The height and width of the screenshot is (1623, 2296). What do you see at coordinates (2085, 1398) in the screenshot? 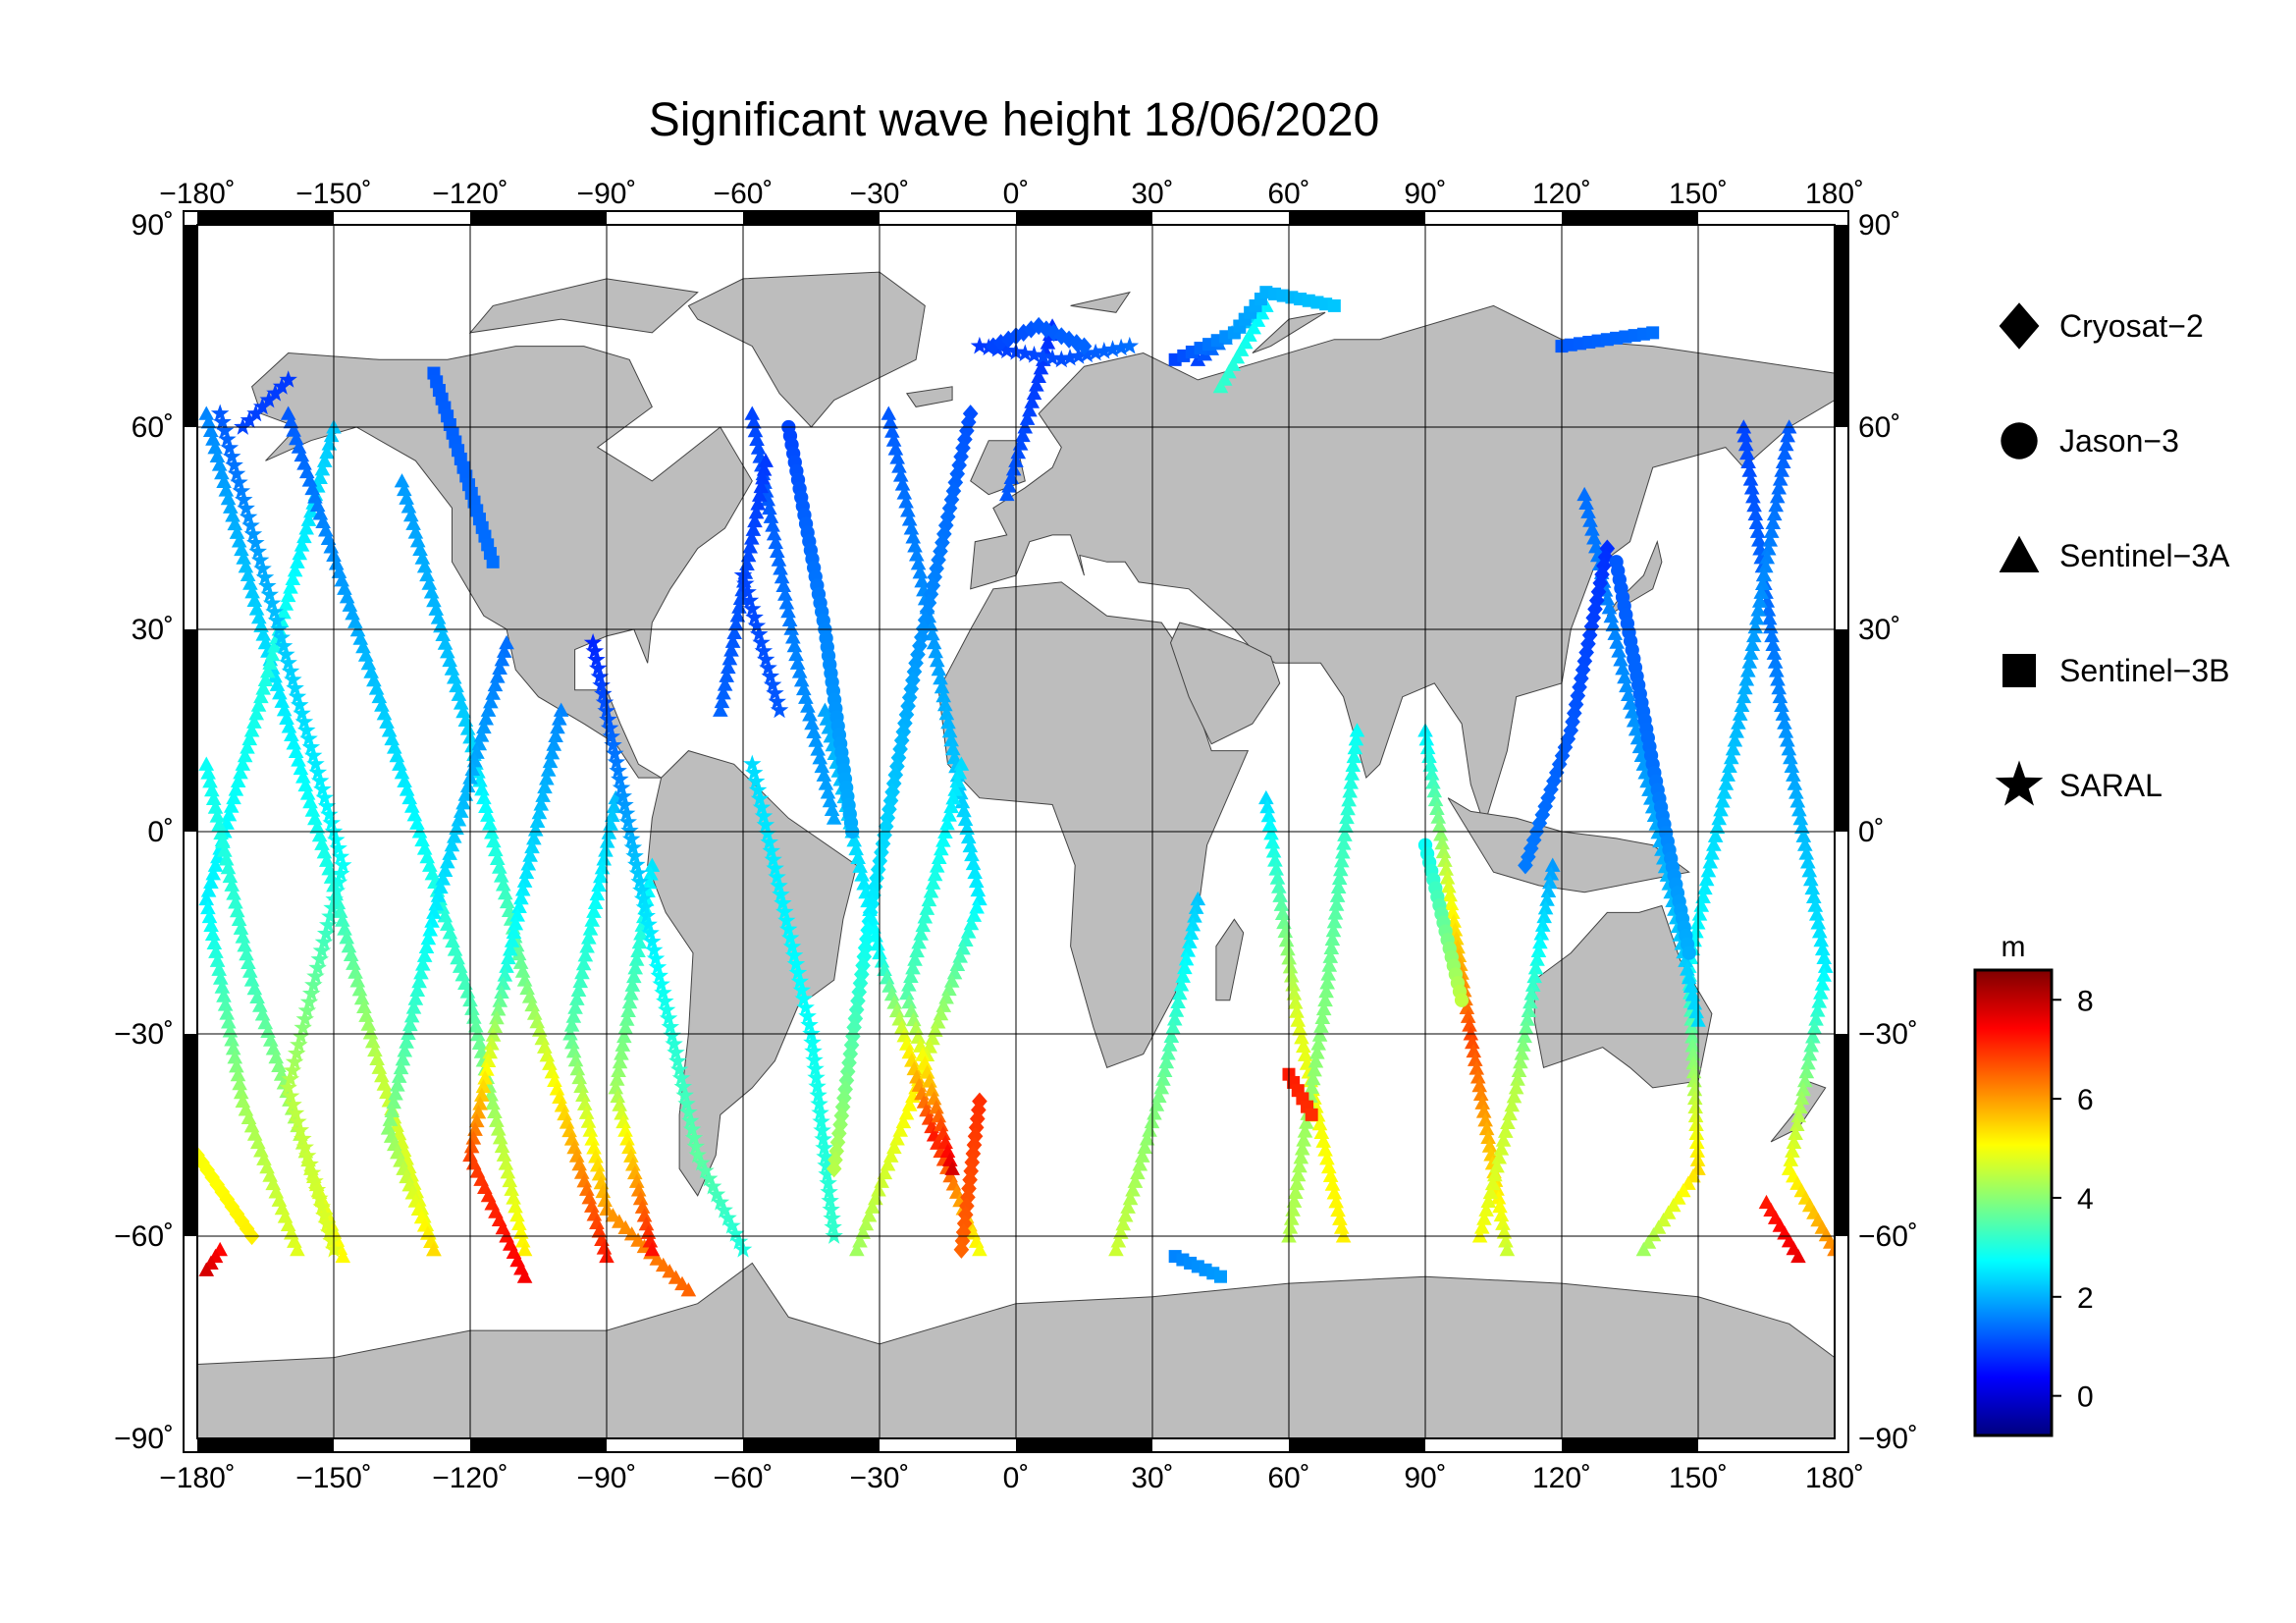
I see `colorbar-tick-label: 0` at bounding box center [2085, 1398].